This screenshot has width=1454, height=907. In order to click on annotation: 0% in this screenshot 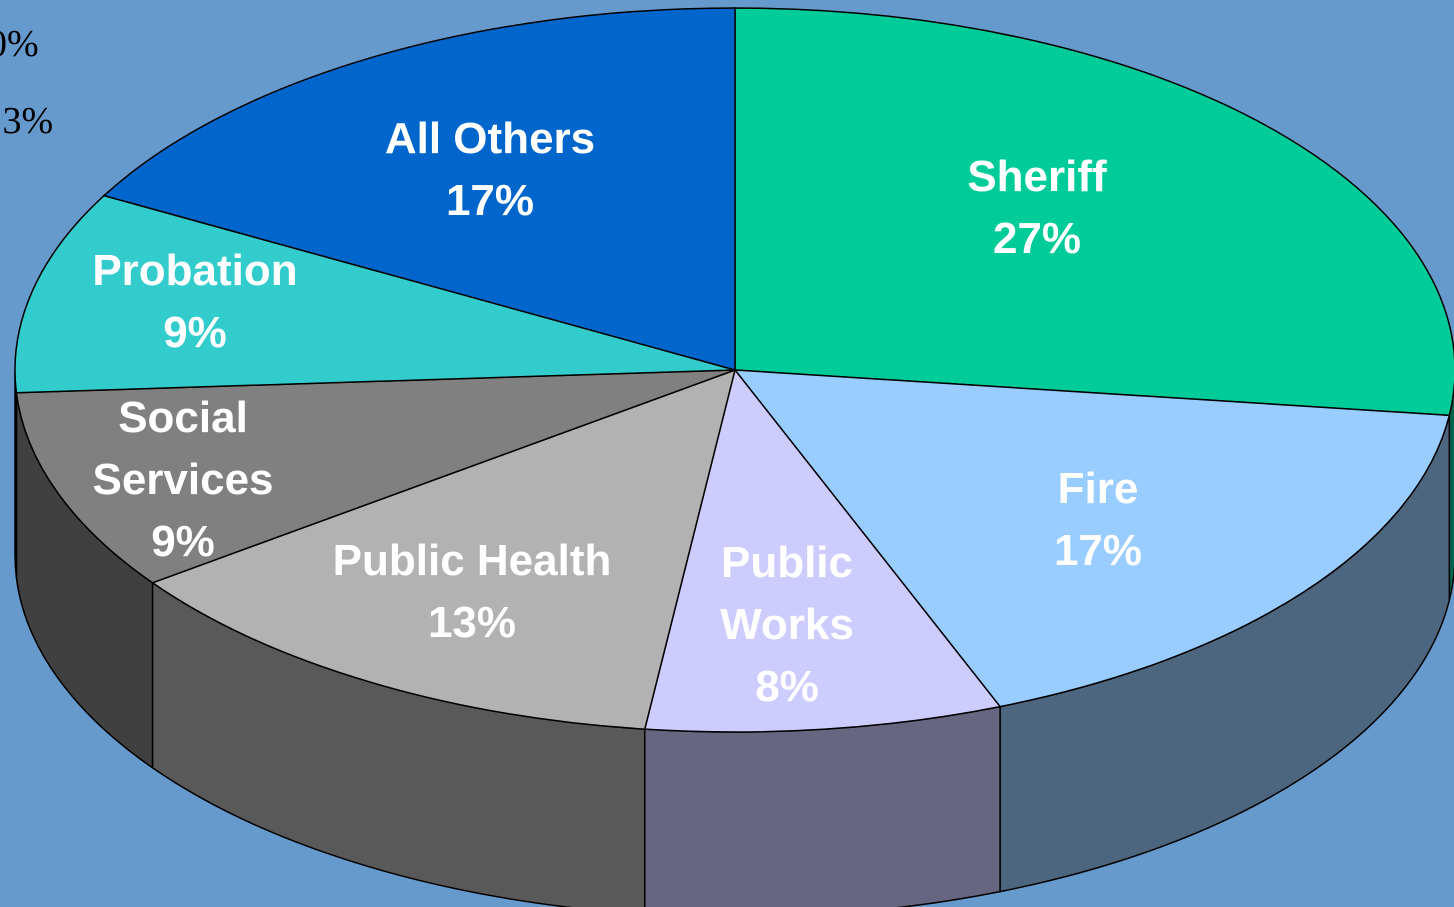, I will do `click(19, 44)`.